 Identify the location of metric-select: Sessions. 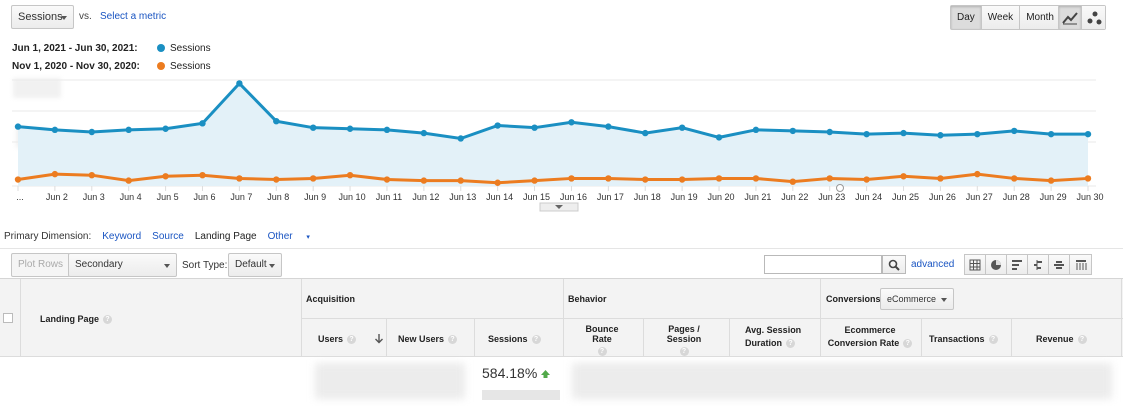
(42, 17).